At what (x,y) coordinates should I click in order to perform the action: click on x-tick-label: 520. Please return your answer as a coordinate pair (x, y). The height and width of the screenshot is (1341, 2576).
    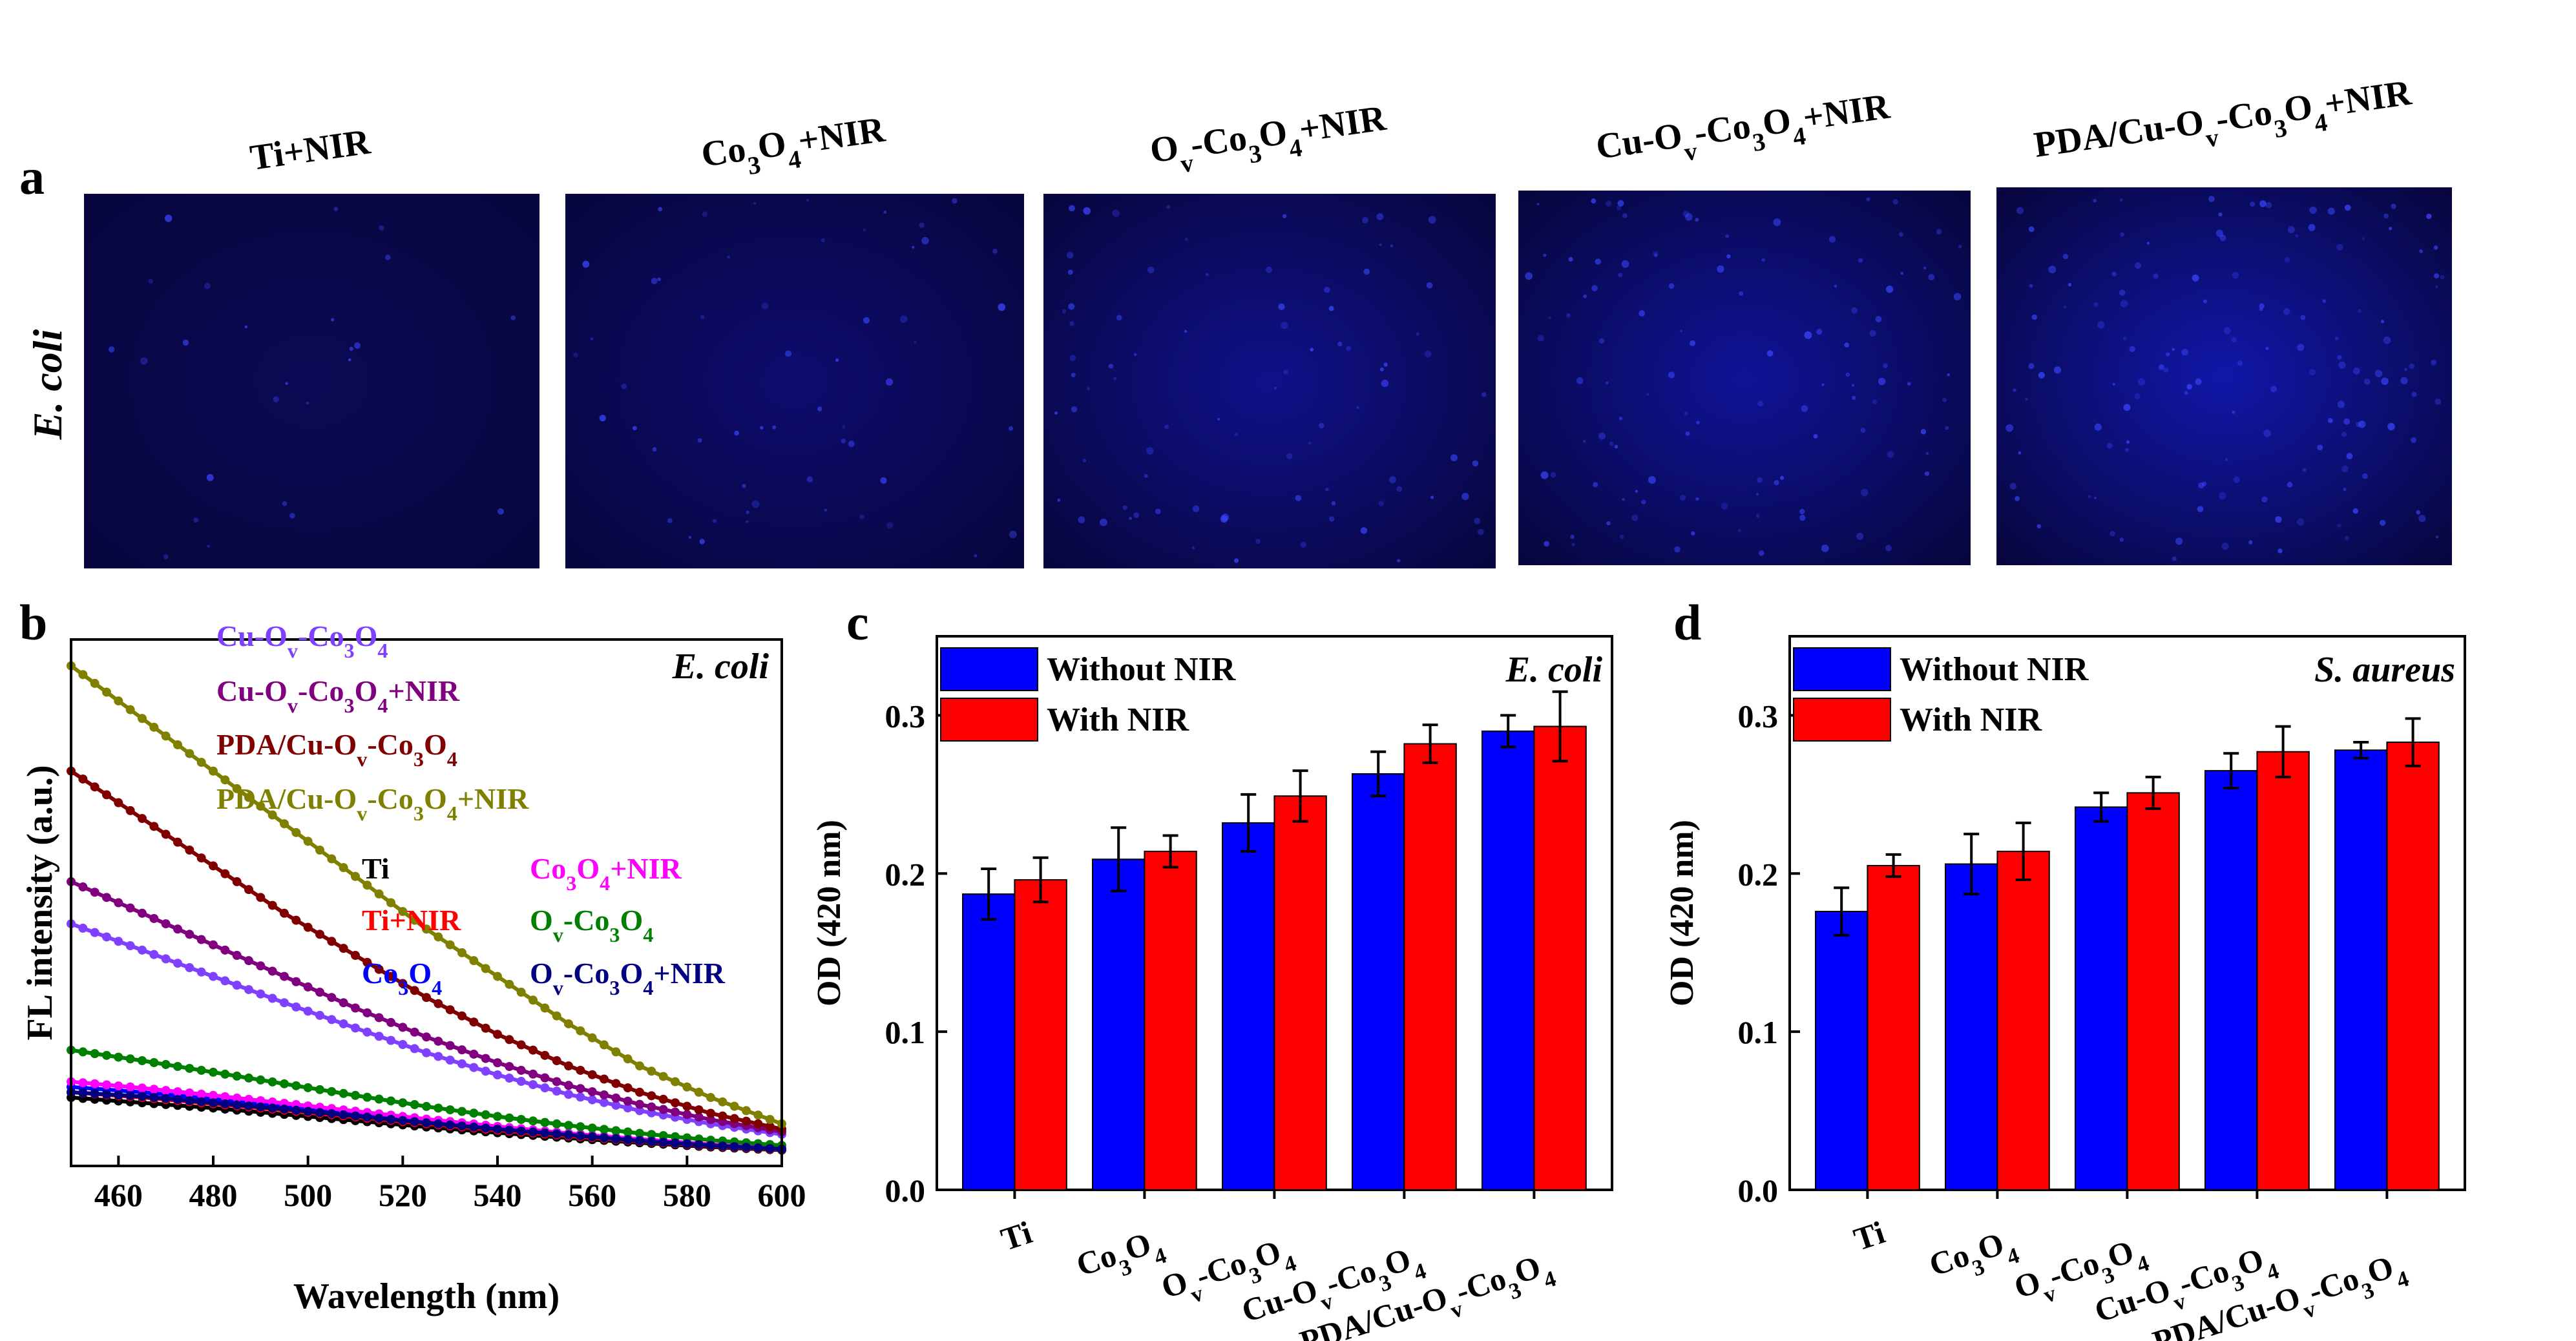
    Looking at the image, I should click on (403, 1195).